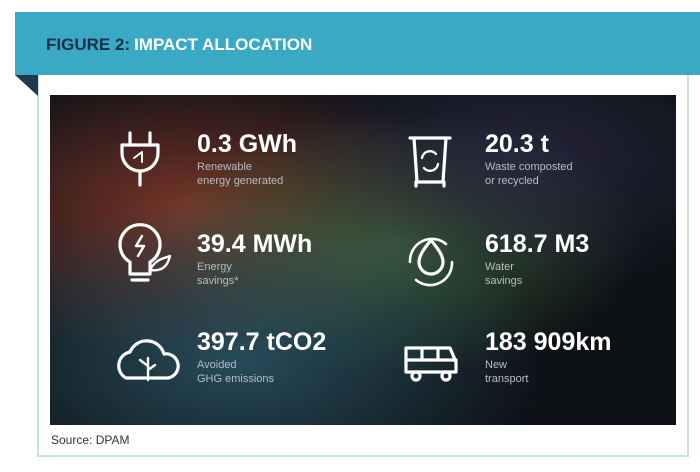 This screenshot has height=472, width=700. I want to click on water-icon, so click(431, 262).